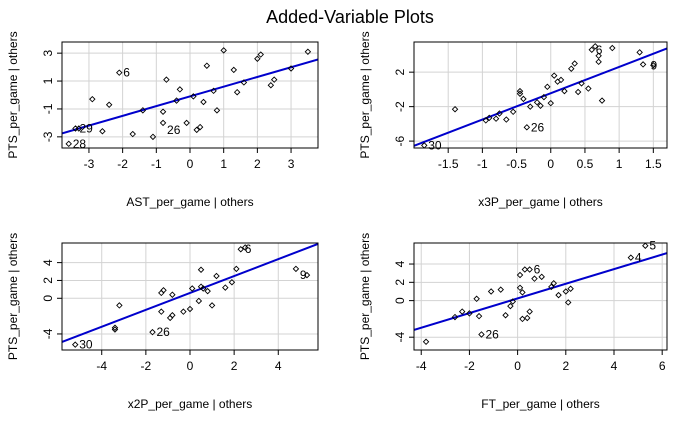  Describe the element at coordinates (400, 263) in the screenshot. I see `y-tick-label: 4` at that location.